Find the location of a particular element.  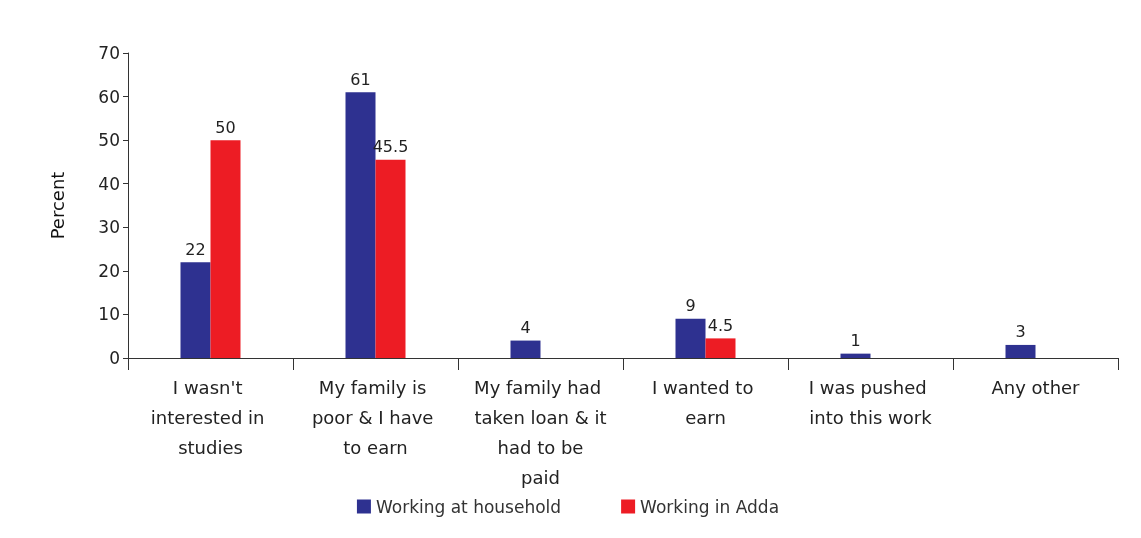

legend-label: Working at household is located at coordinates (468, 506).